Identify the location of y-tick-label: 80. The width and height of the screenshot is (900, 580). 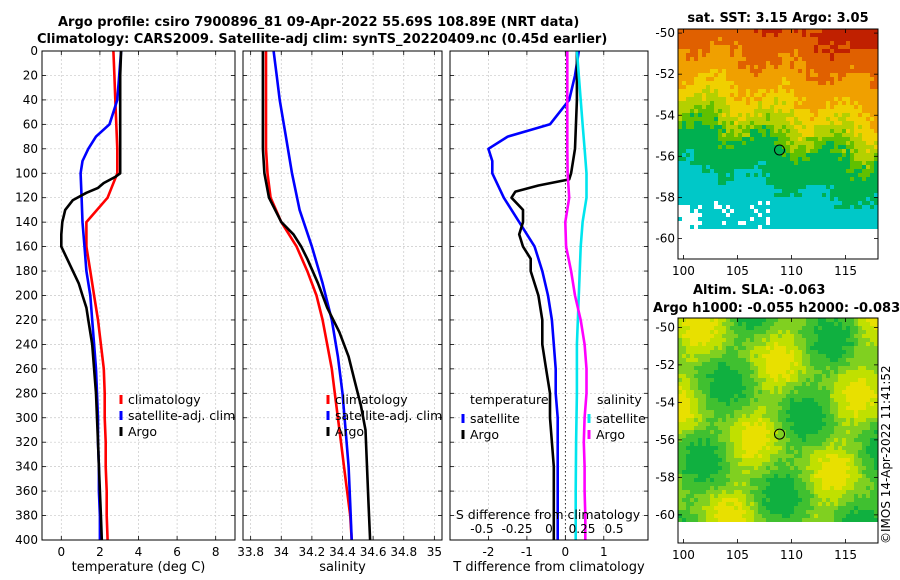
(30, 149).